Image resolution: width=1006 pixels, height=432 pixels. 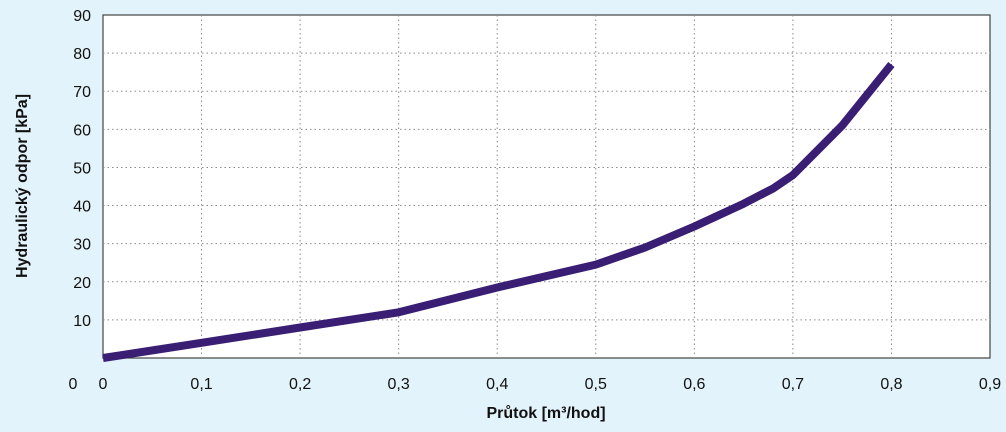 I want to click on y-tick-label: 80, so click(x=82, y=54).